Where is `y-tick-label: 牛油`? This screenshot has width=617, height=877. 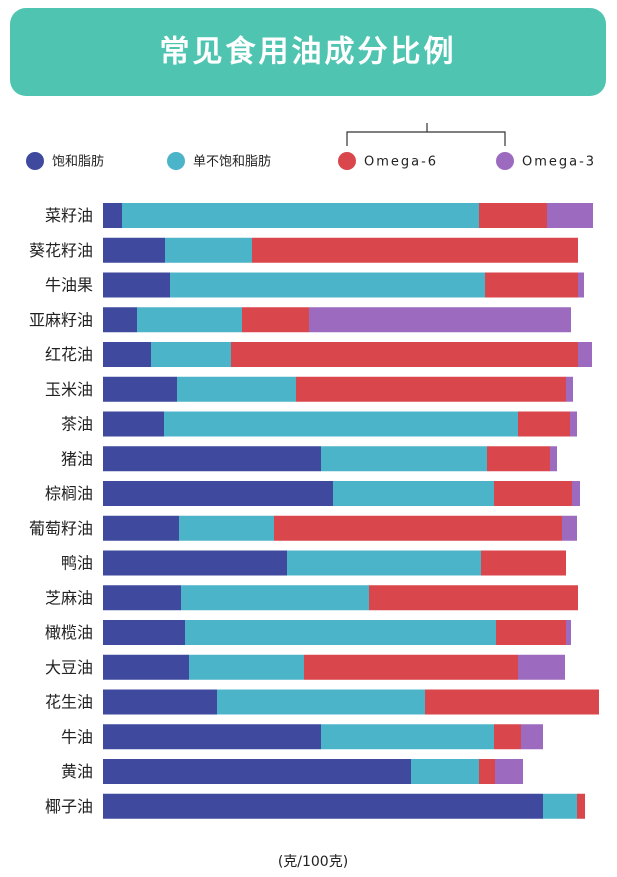 y-tick-label: 牛油 is located at coordinates (77, 736).